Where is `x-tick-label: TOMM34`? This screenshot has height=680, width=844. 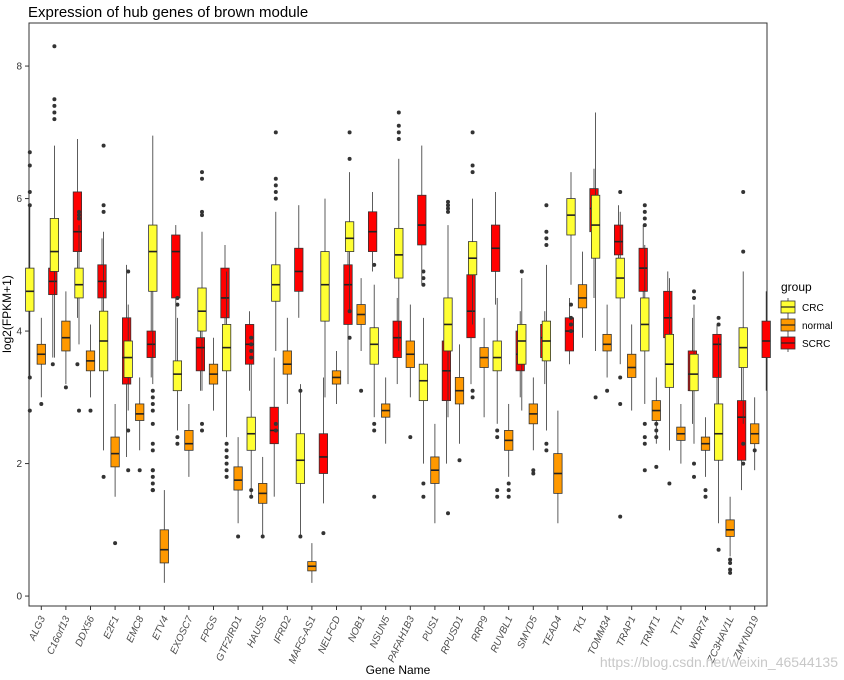 x-tick-label: TOMM34 is located at coordinates (600, 635).